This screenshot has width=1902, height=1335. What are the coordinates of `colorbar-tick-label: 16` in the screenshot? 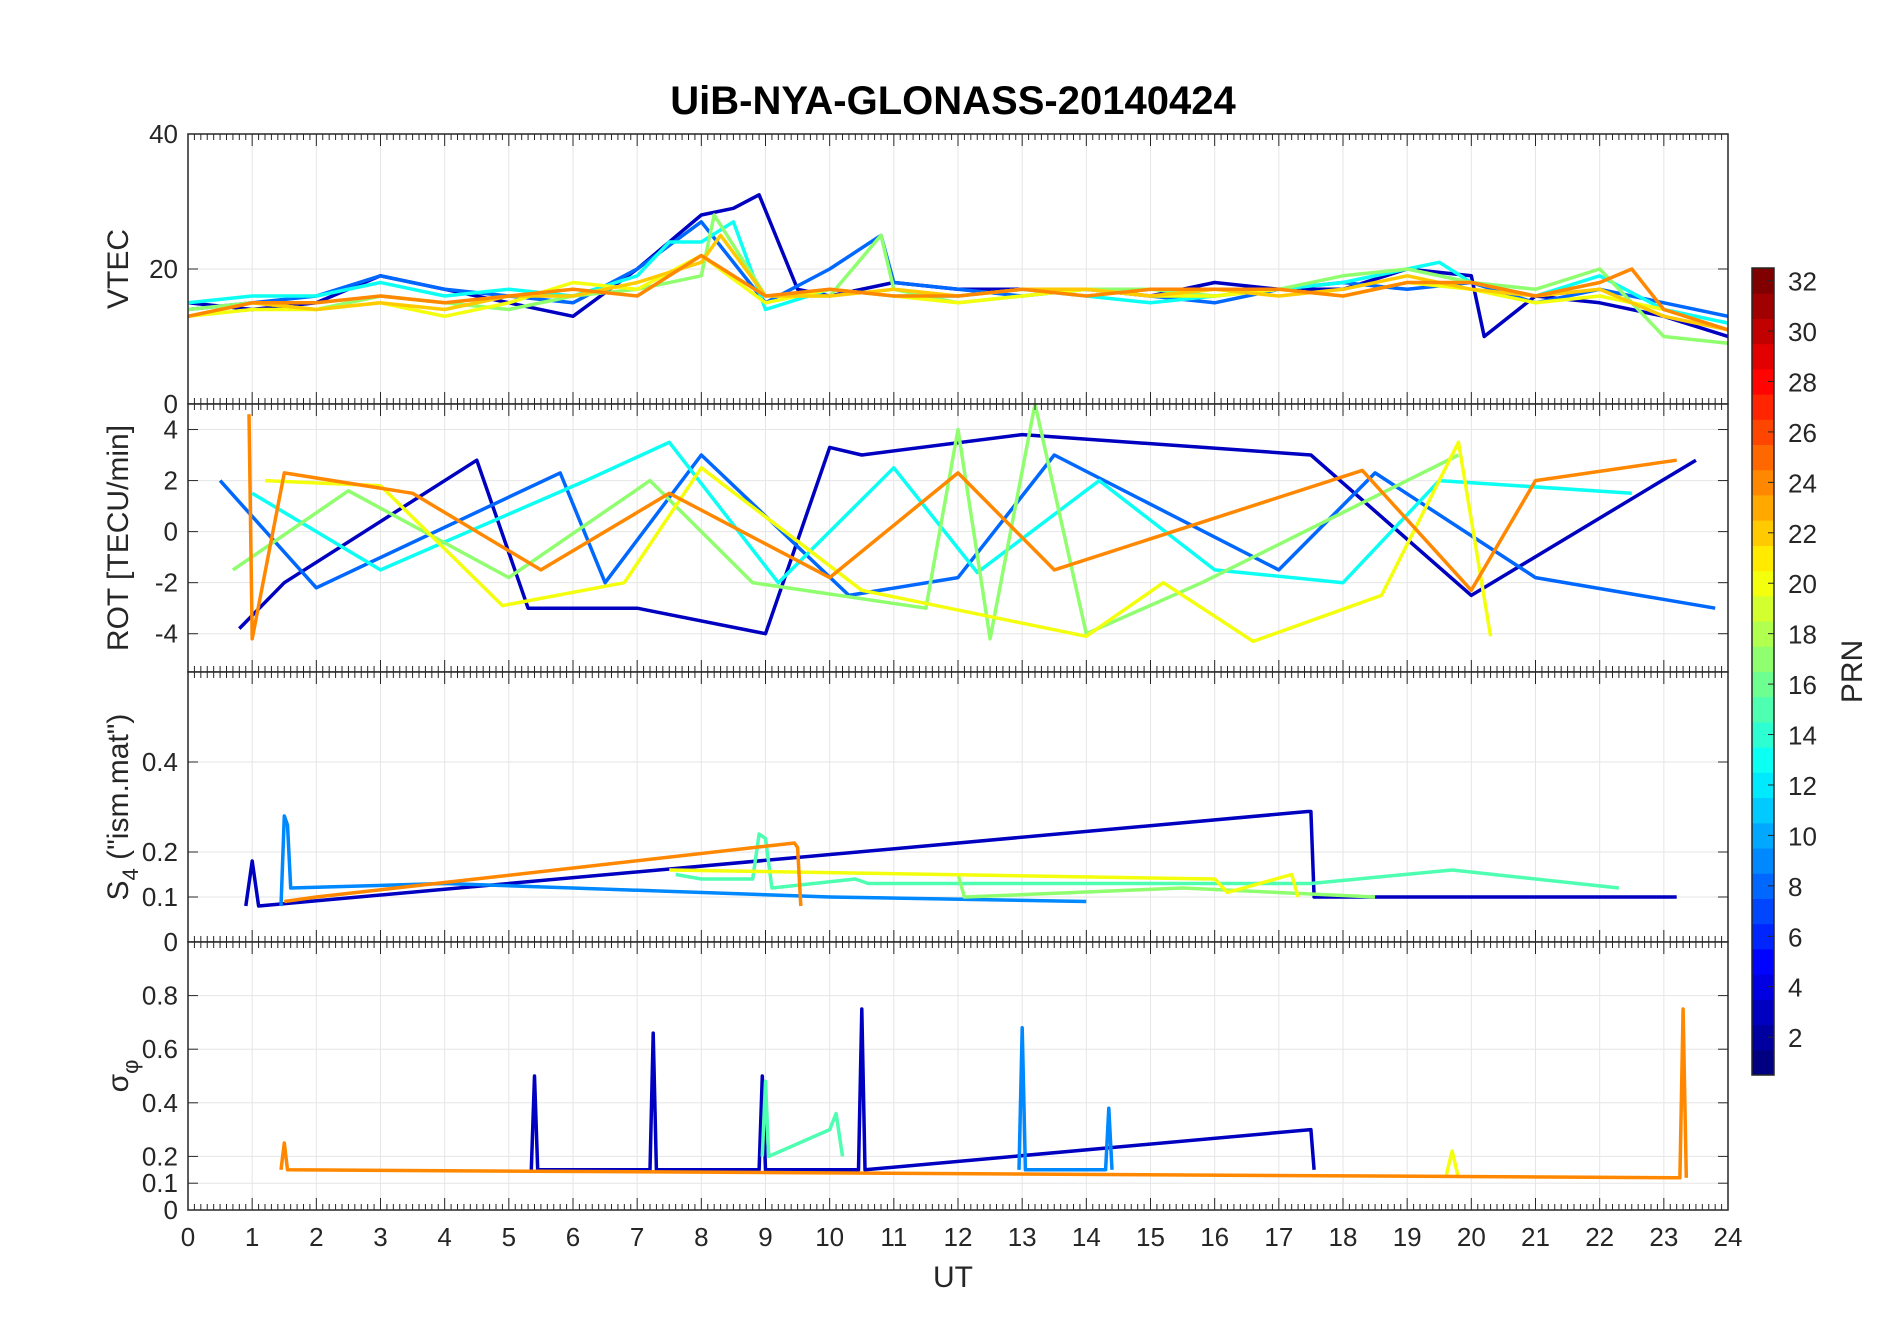 It's located at (1802, 685).